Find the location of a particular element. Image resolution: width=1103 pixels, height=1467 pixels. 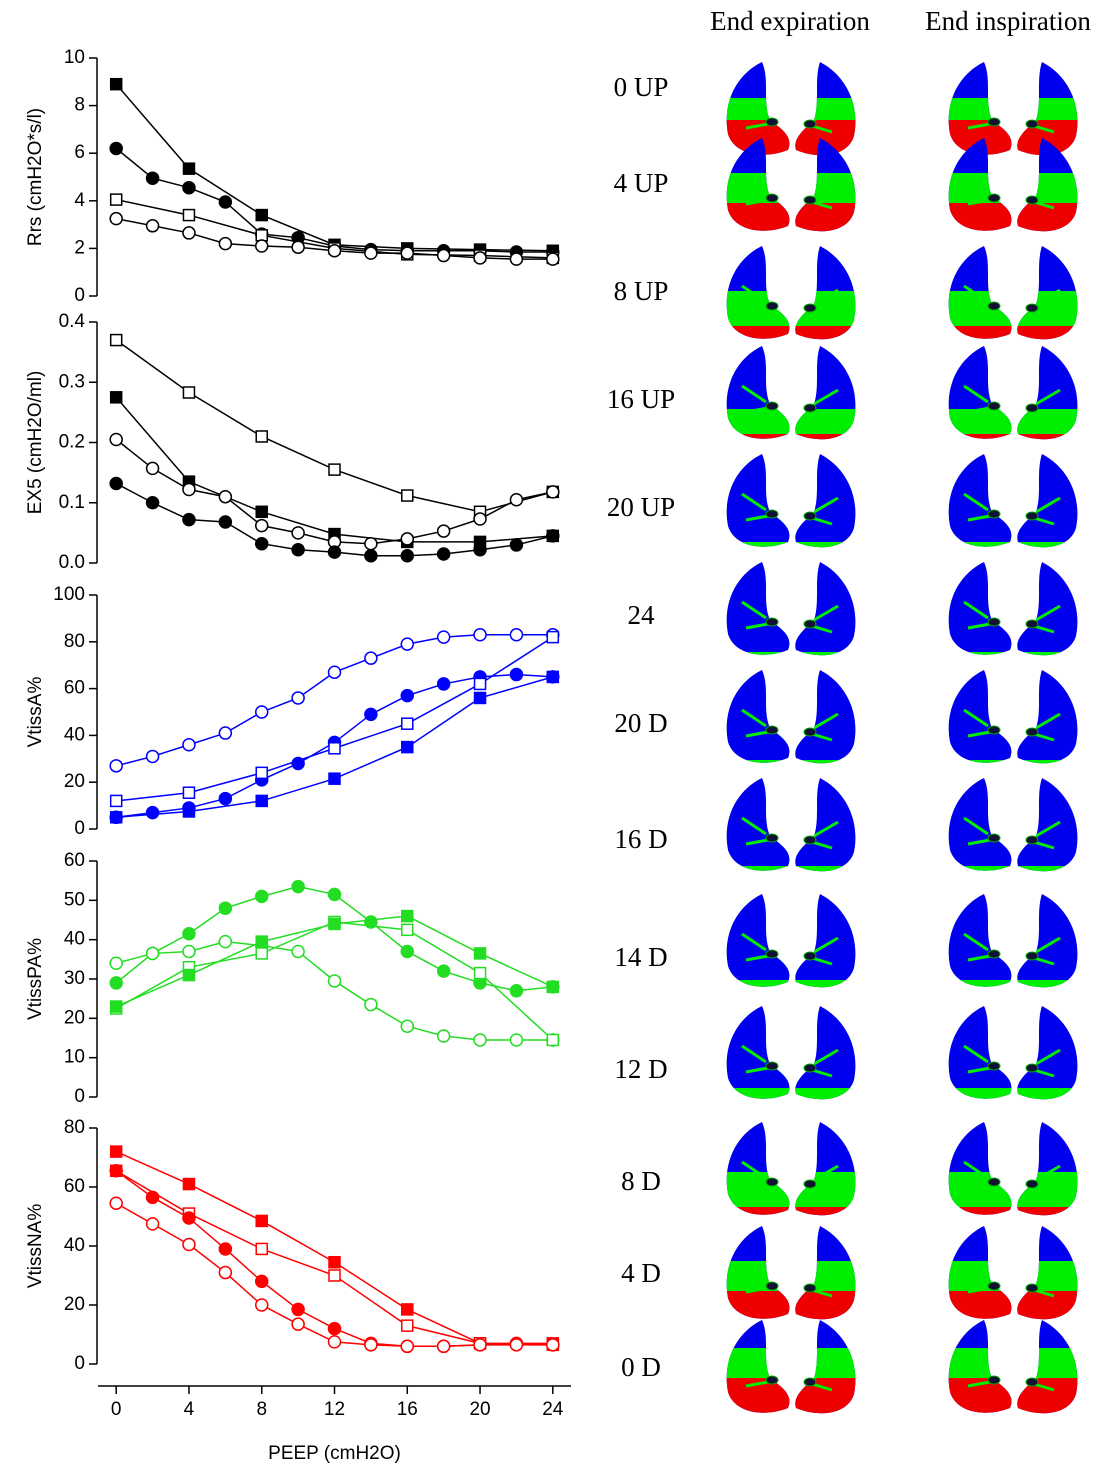

column-header: End inspiration is located at coordinates (1008, 21).